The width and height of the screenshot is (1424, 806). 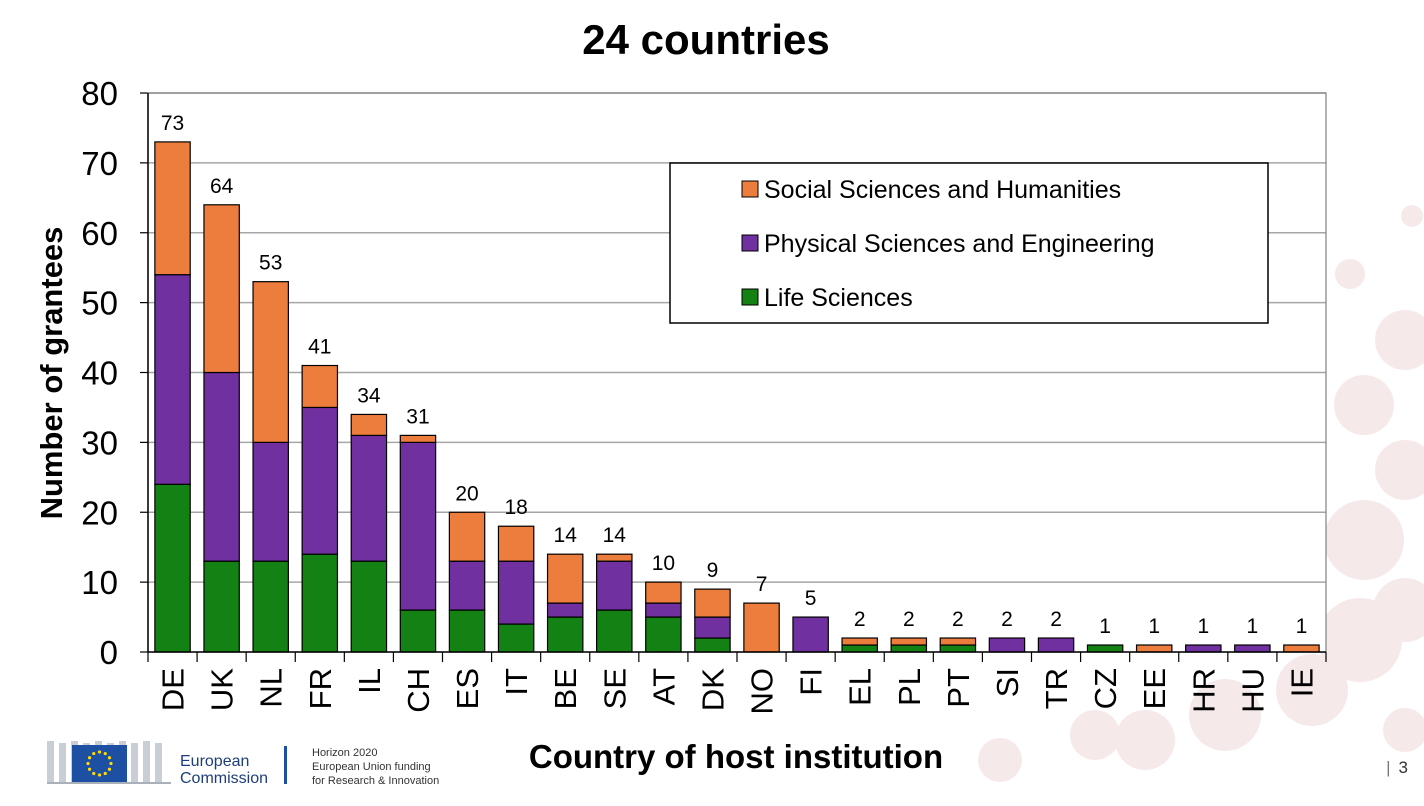 What do you see at coordinates (959, 244) in the screenshot?
I see `legend-label-physical: Physical Sciences and Engineering` at bounding box center [959, 244].